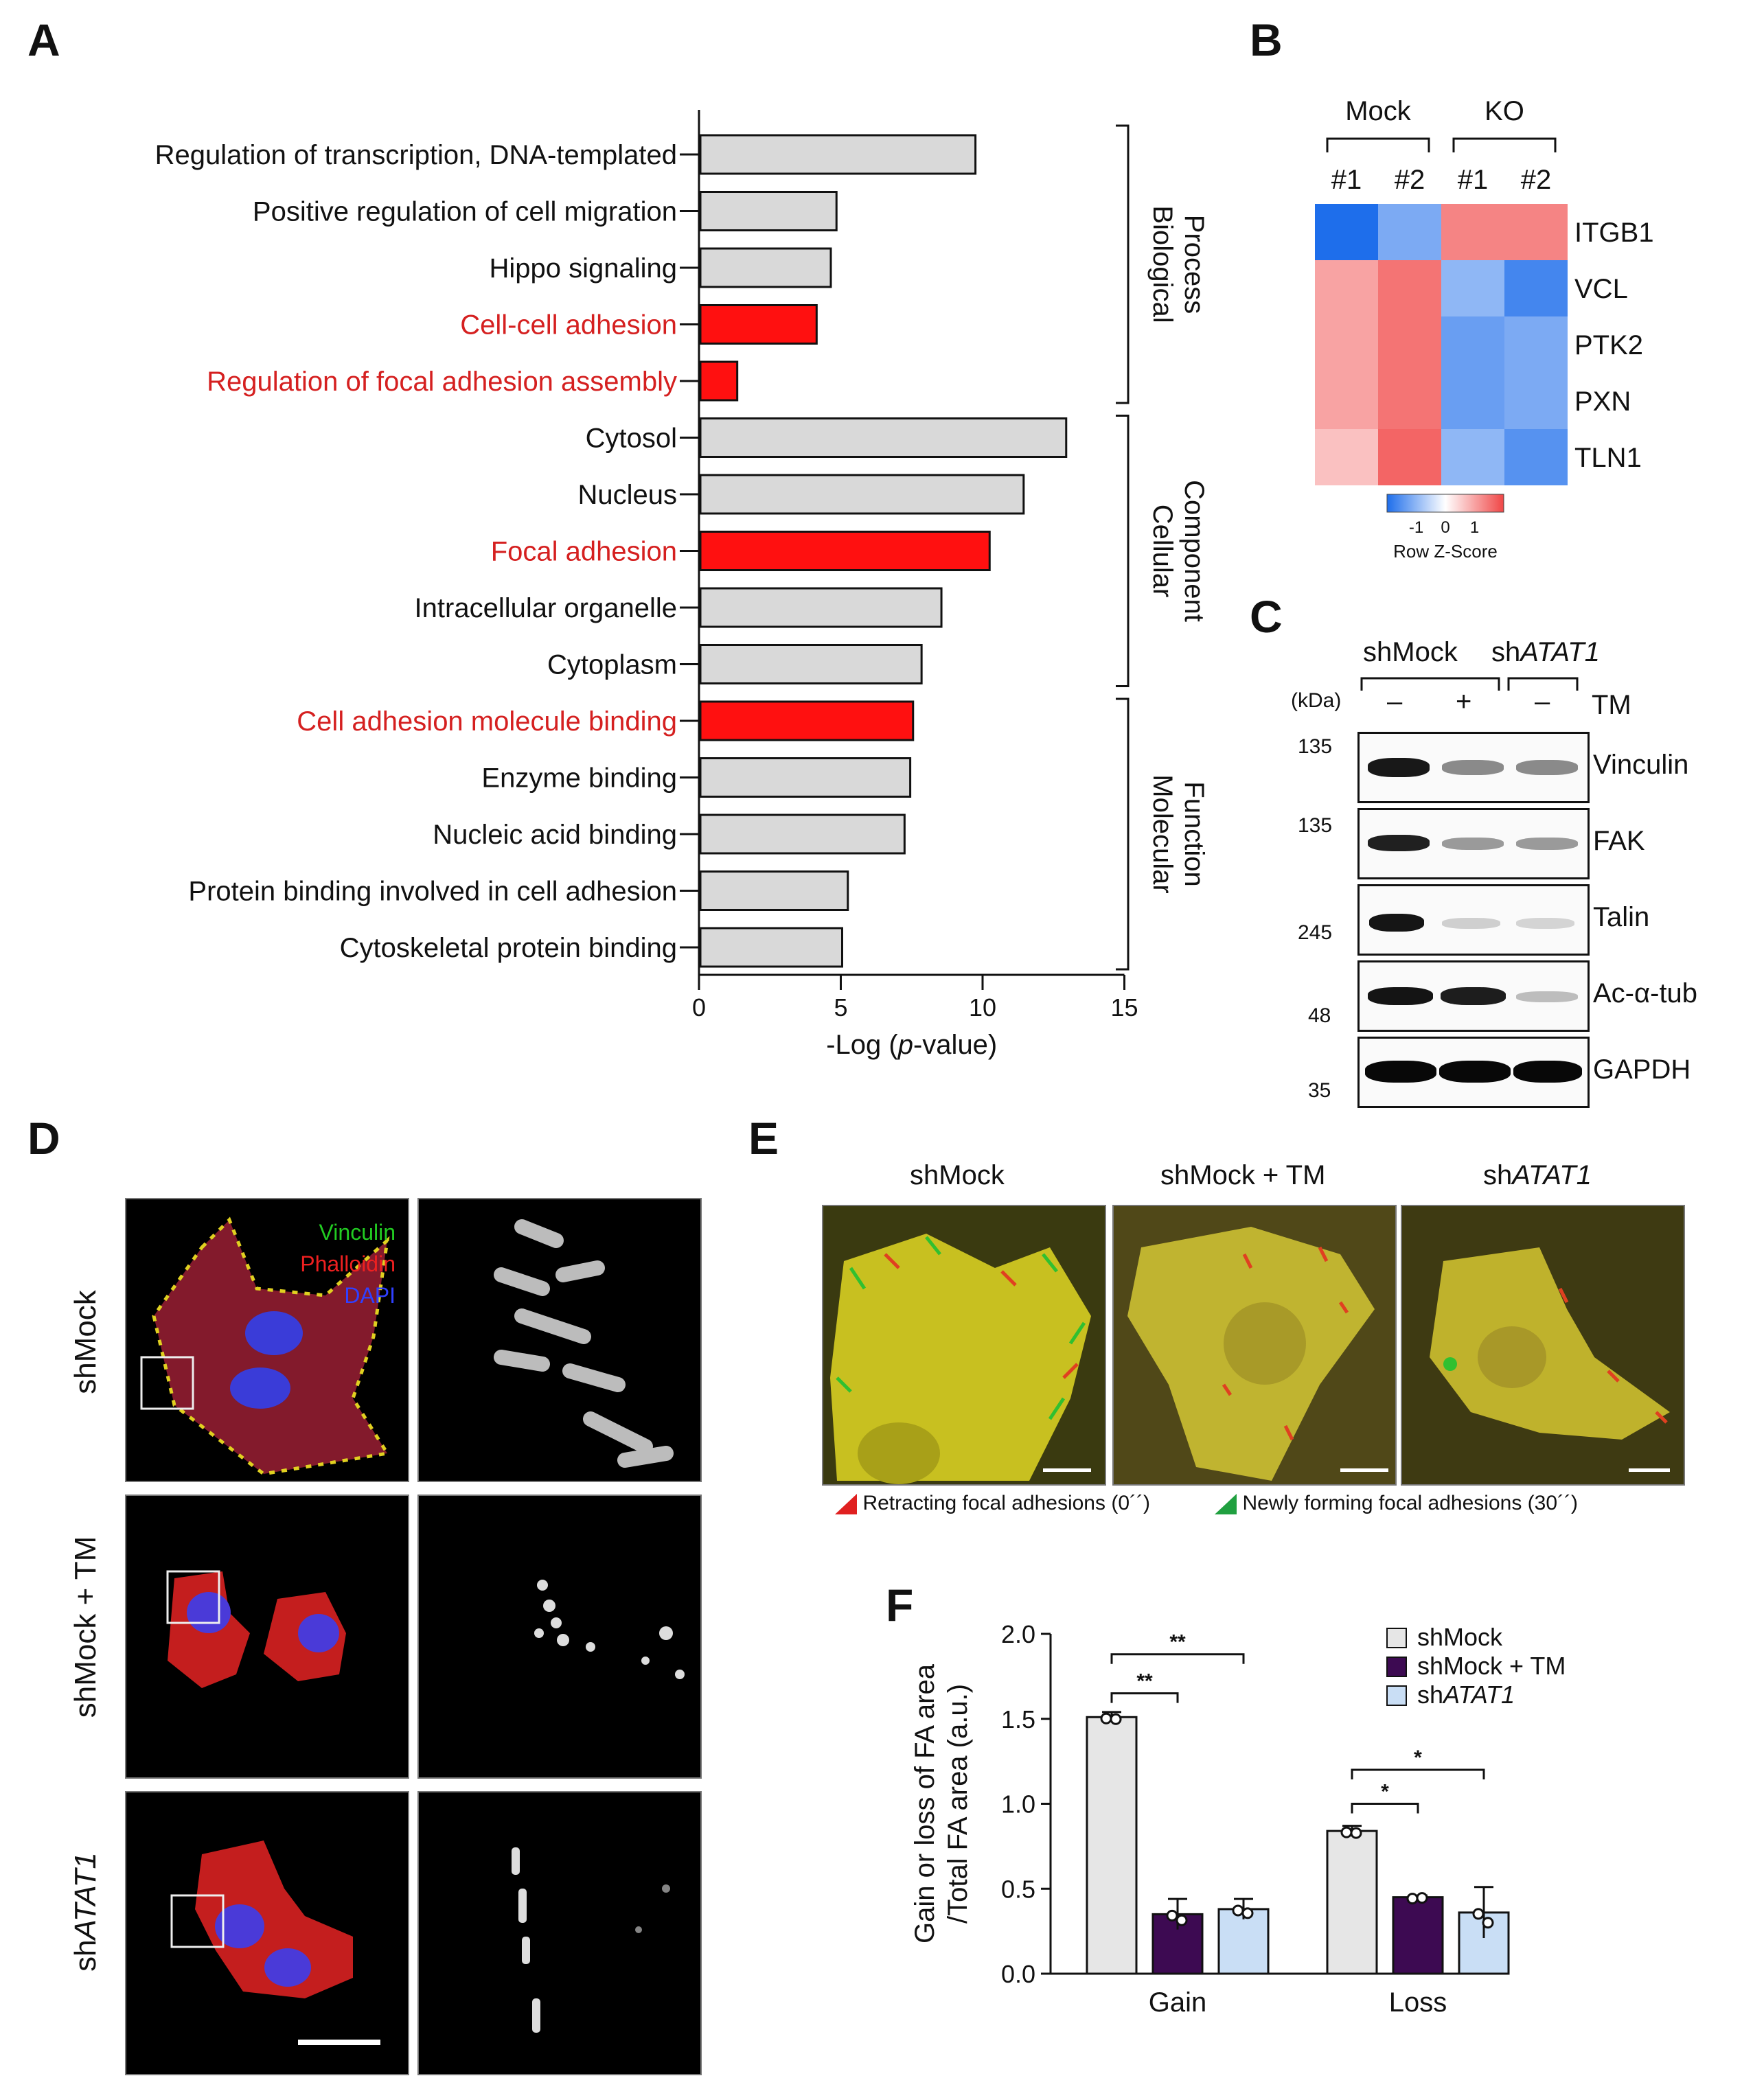 Image resolution: width=1742 pixels, height=2100 pixels. I want to click on y-tick-label: Cell adhesion molecule binding, so click(487, 722).